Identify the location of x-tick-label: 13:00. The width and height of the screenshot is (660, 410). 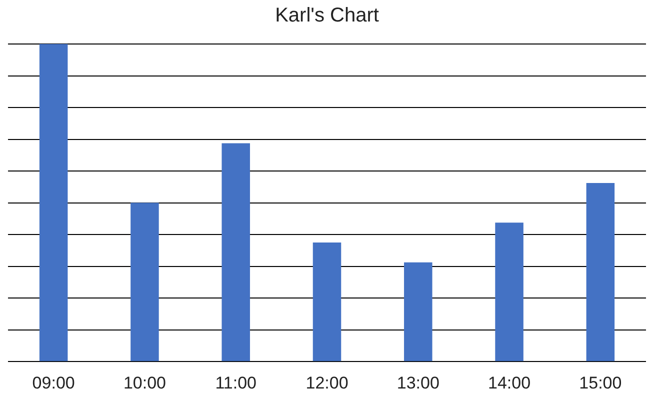
(418, 382).